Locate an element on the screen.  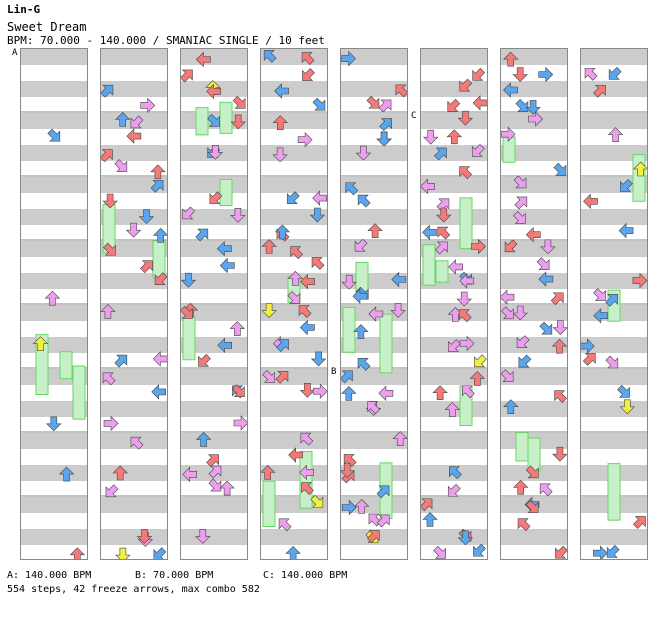
artist-name: Lin-G is located at coordinates (24, 9).